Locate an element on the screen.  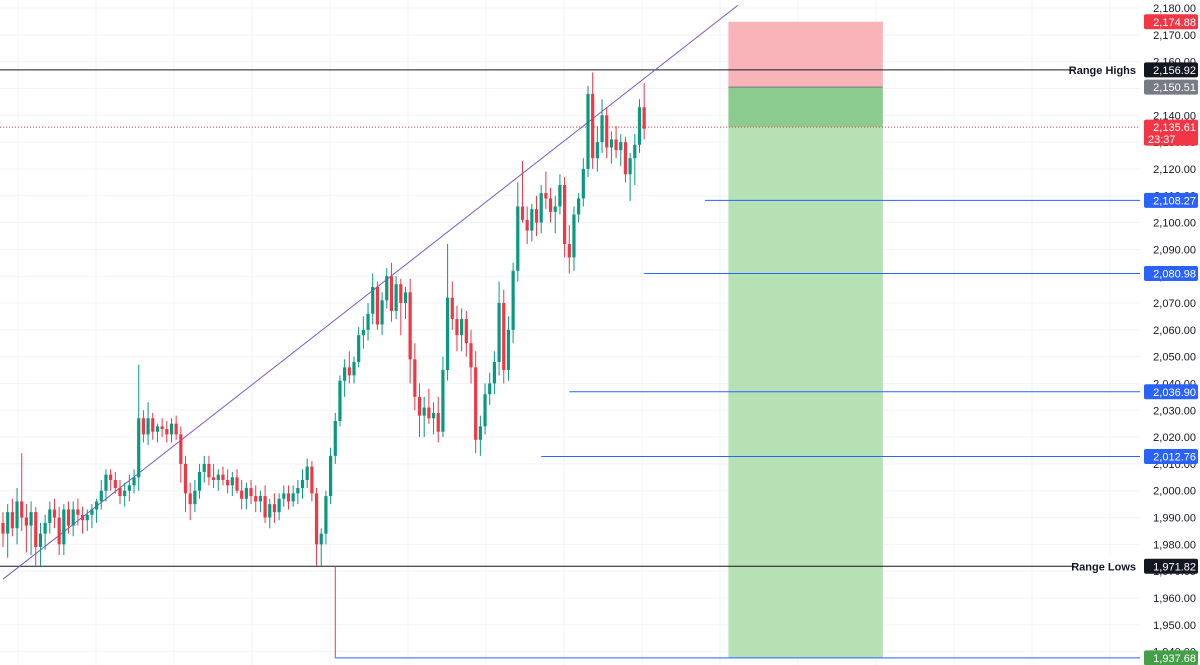
y-tick-label: 2,180.00 is located at coordinates (1174, 9).